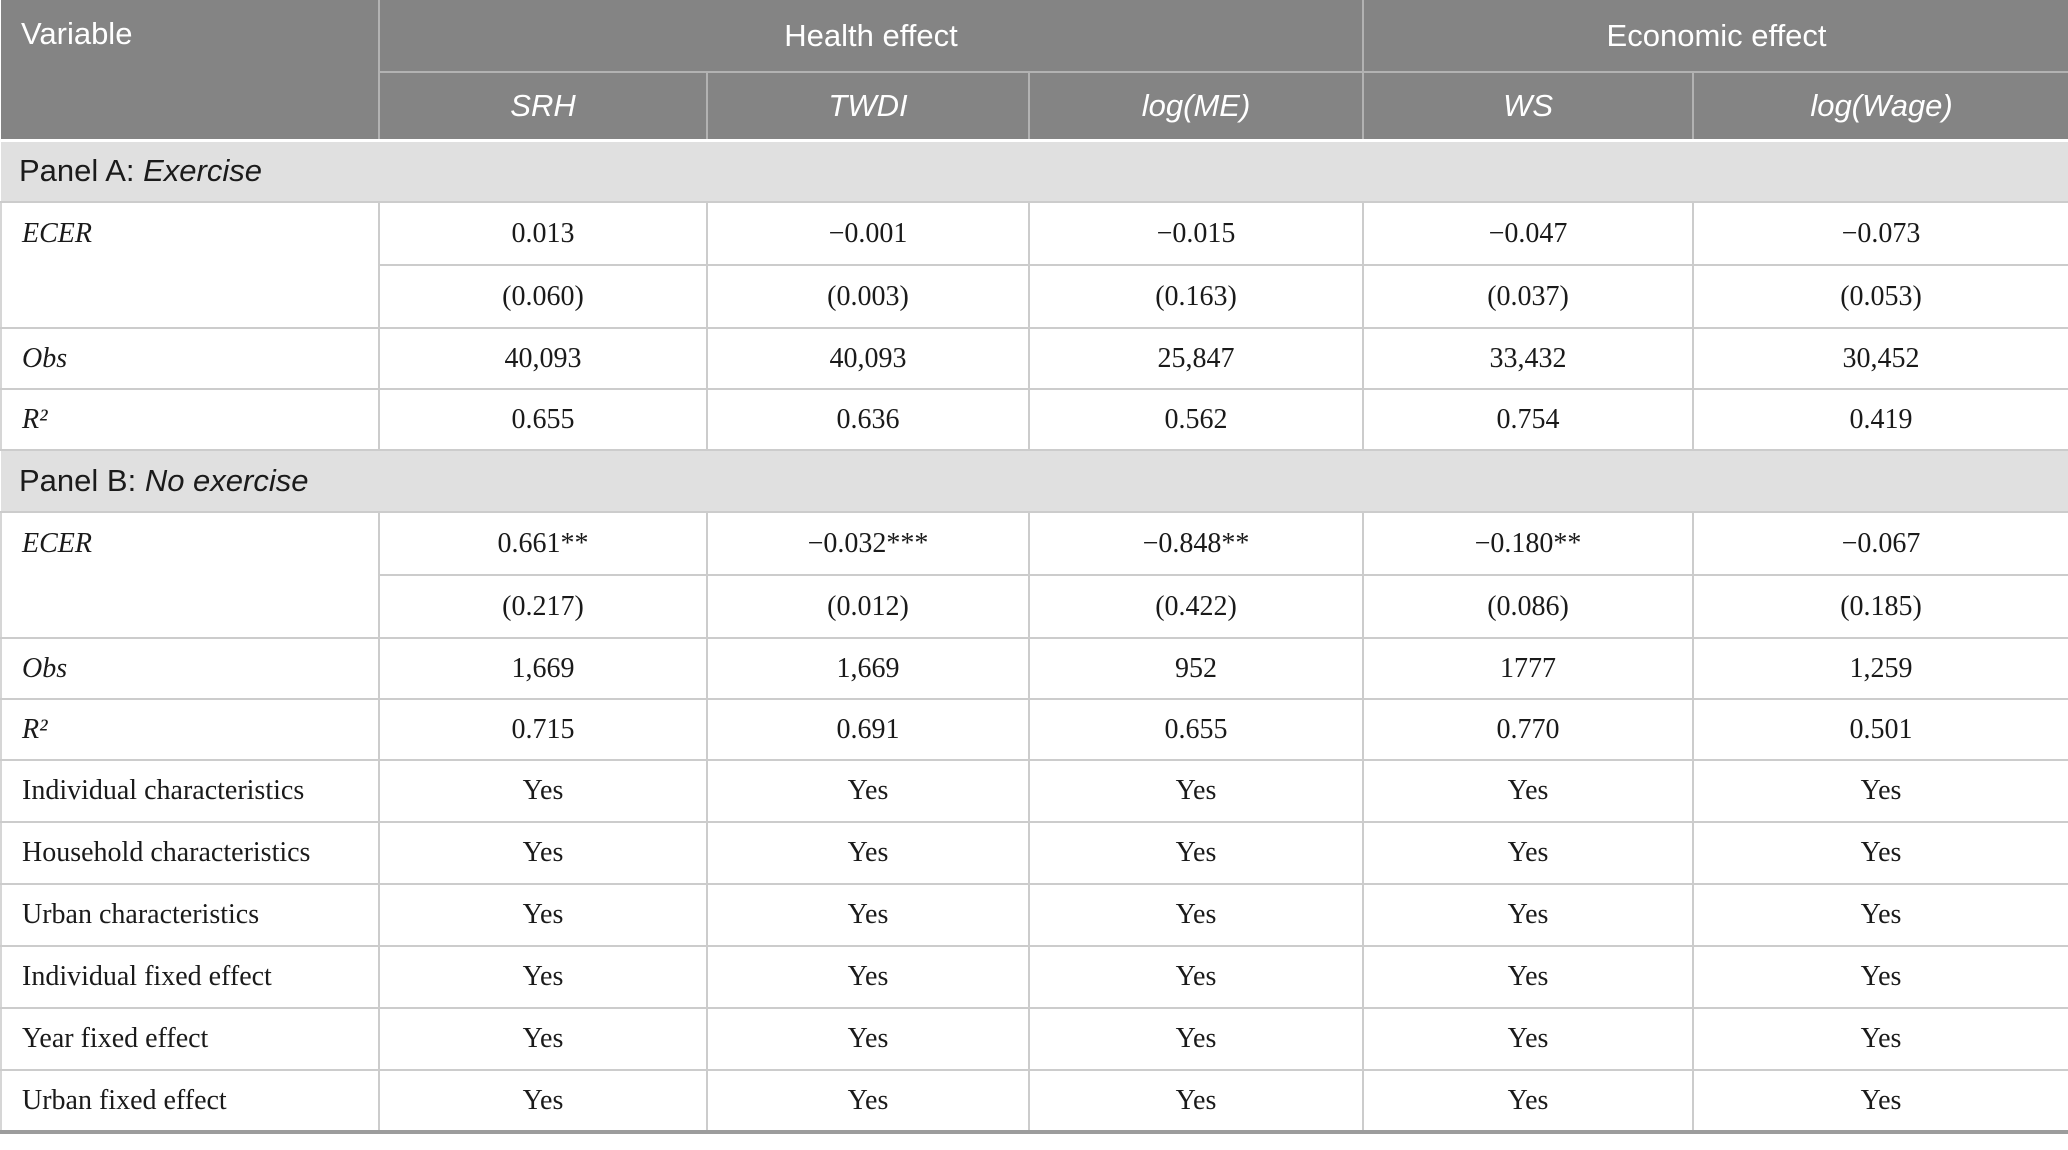  Describe the element at coordinates (1528, 668) in the screenshot. I see `obs-cell-ws: 1777` at that location.